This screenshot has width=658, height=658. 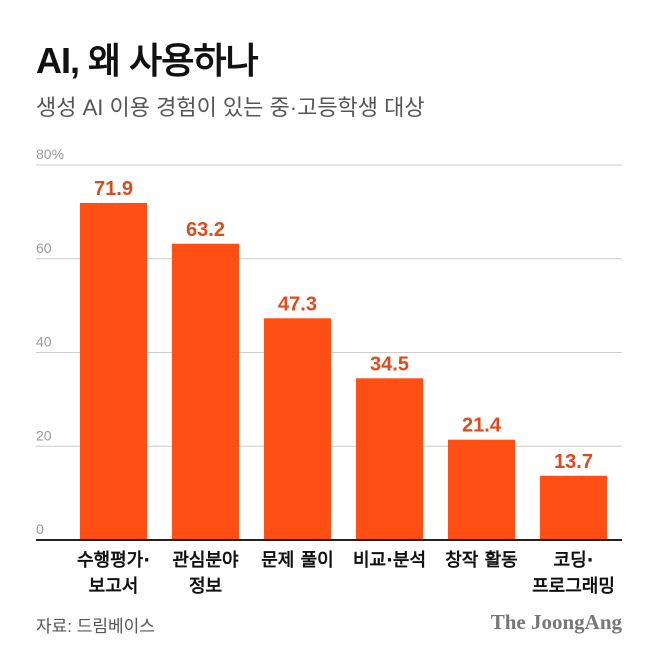 What do you see at coordinates (297, 560) in the screenshot?
I see `x-tick-label: 문제 풀이` at bounding box center [297, 560].